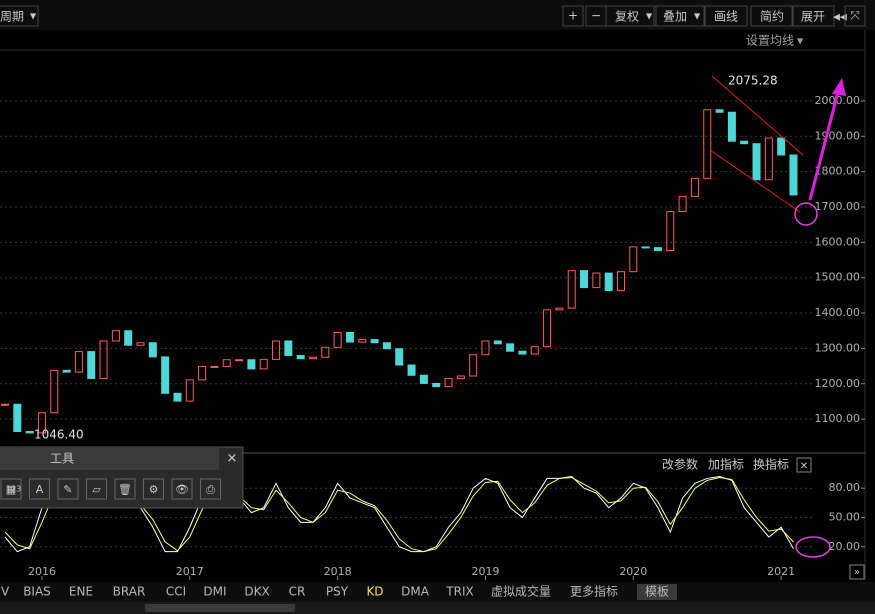 This screenshot has height=614, width=875. Describe the element at coordinates (37, 592) in the screenshot. I see `tab: BIAS` at that location.